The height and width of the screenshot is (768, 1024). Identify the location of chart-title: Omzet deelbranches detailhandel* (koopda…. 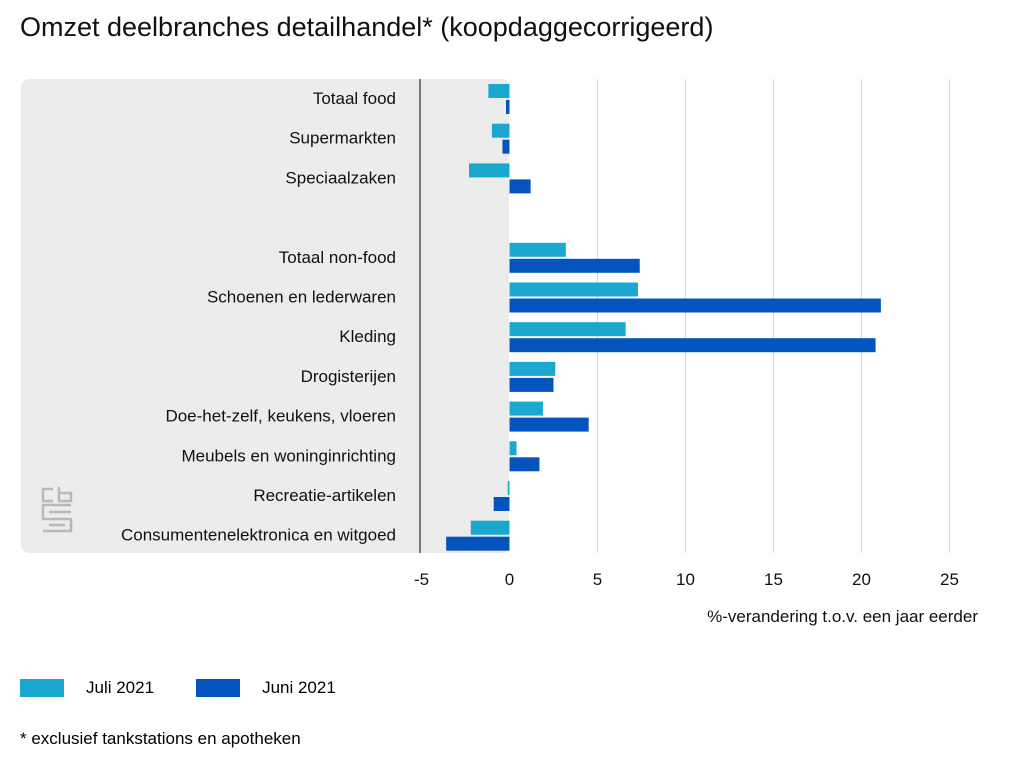
(367, 27).